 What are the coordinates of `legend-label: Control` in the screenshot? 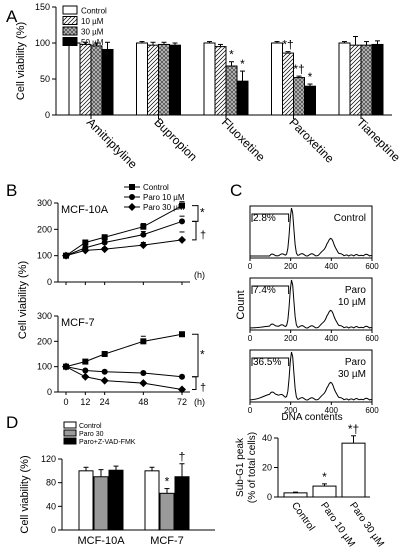 It's located at (94, 11).